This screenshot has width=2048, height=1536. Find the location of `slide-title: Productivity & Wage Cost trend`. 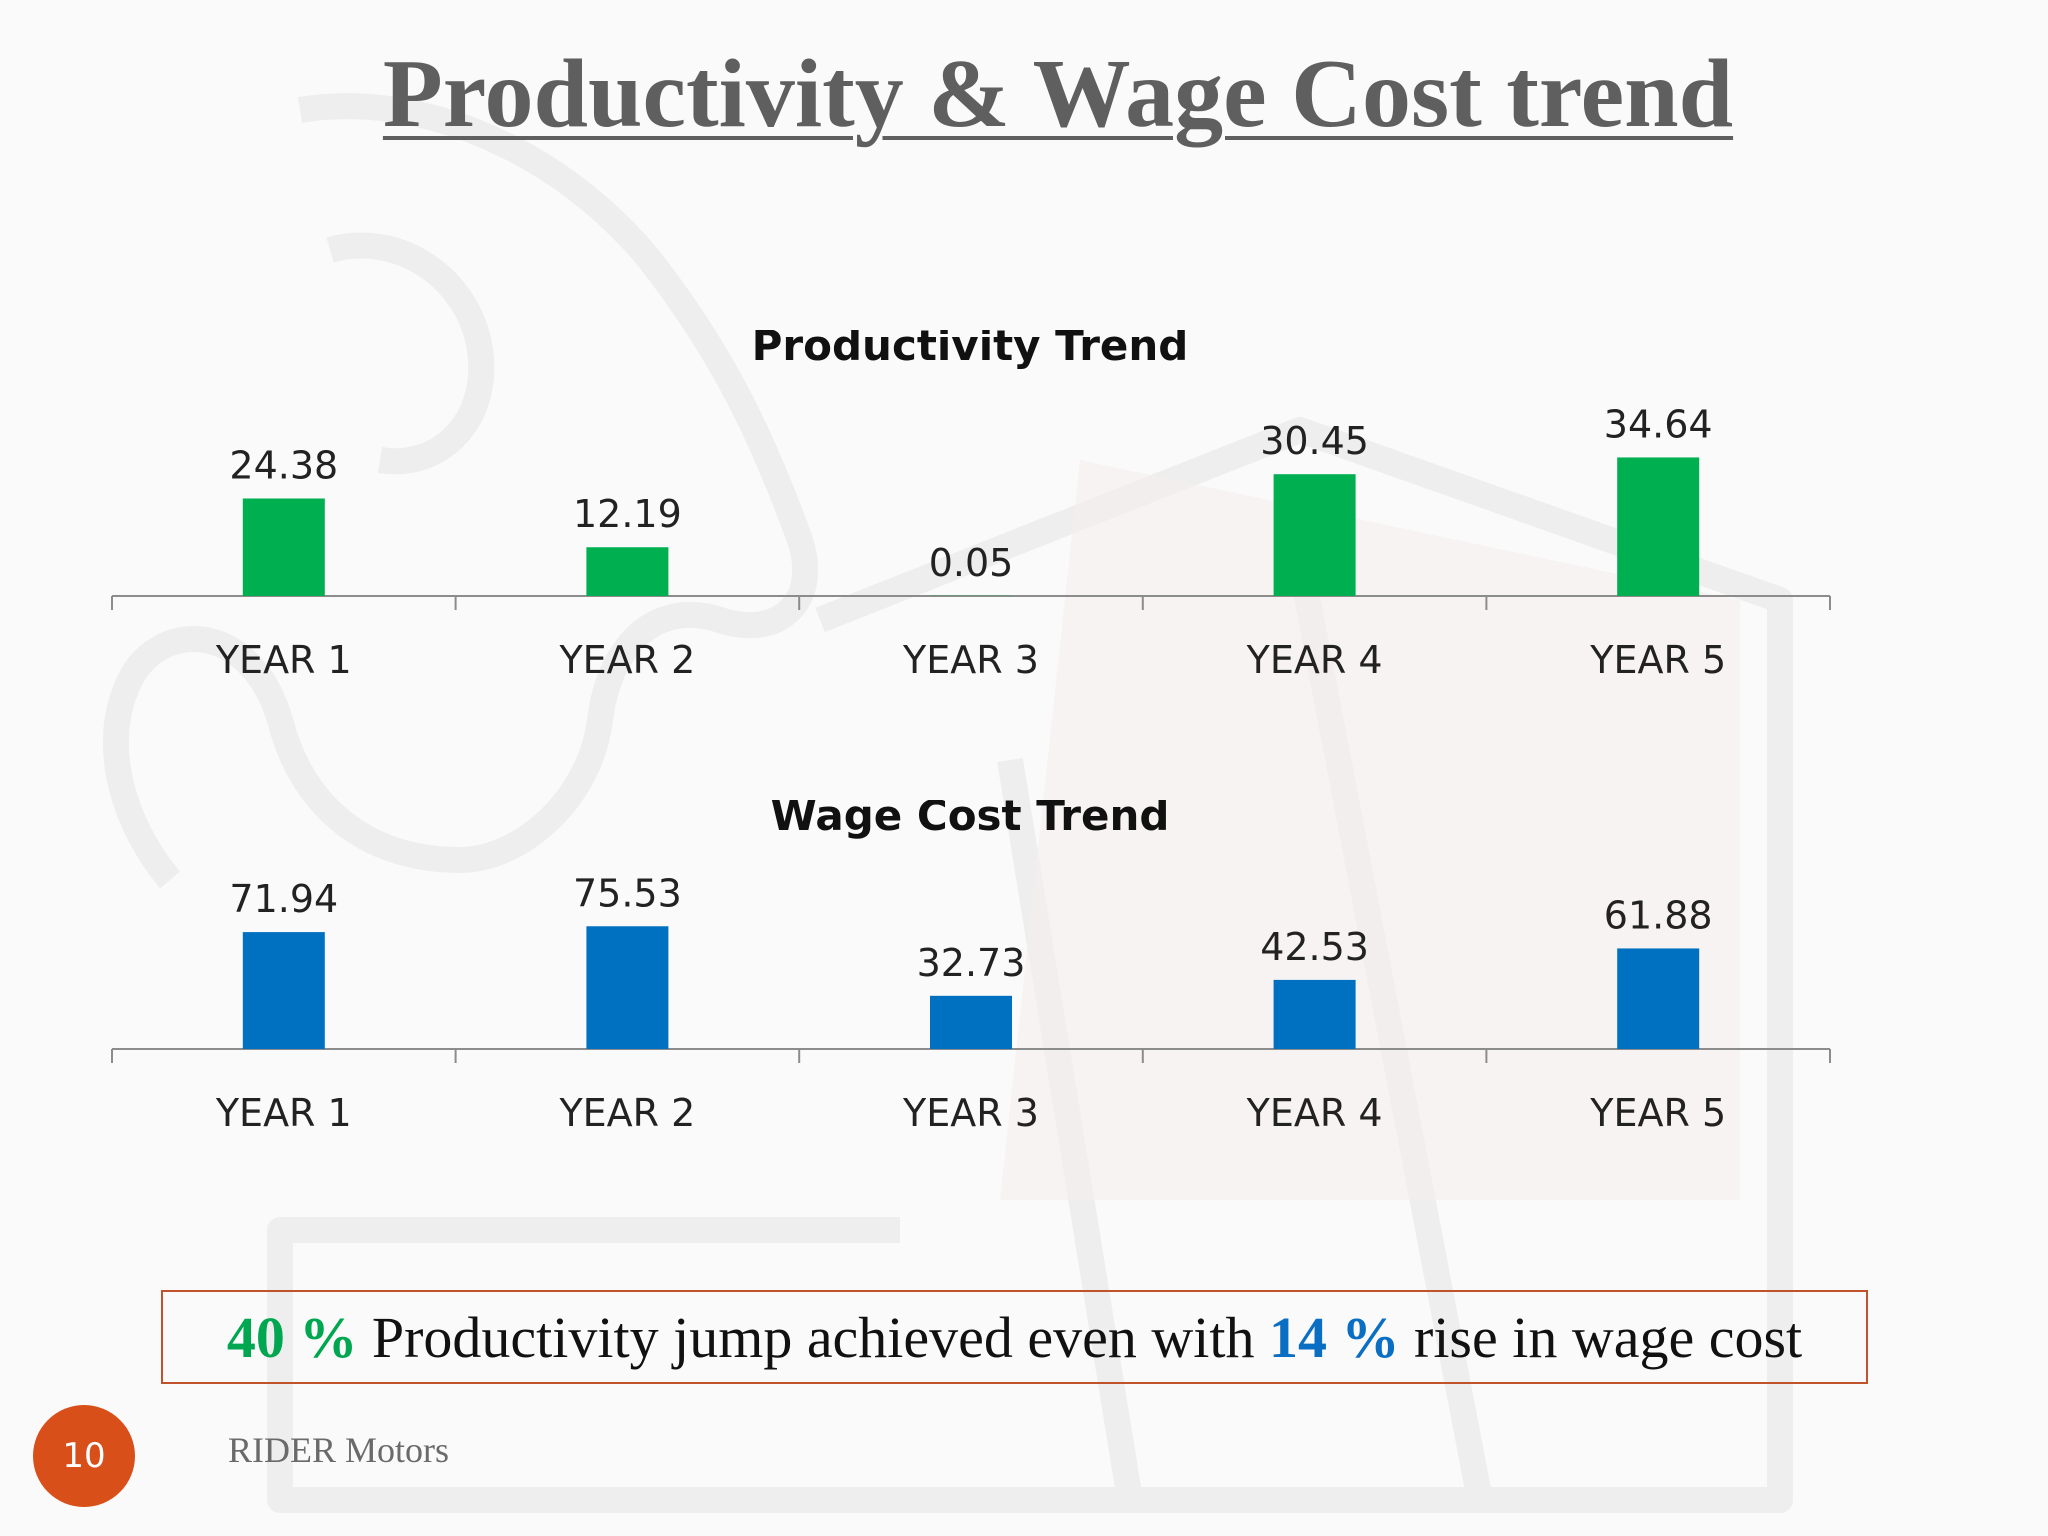

slide-title: Productivity & Wage Cost trend is located at coordinates (1058, 94).